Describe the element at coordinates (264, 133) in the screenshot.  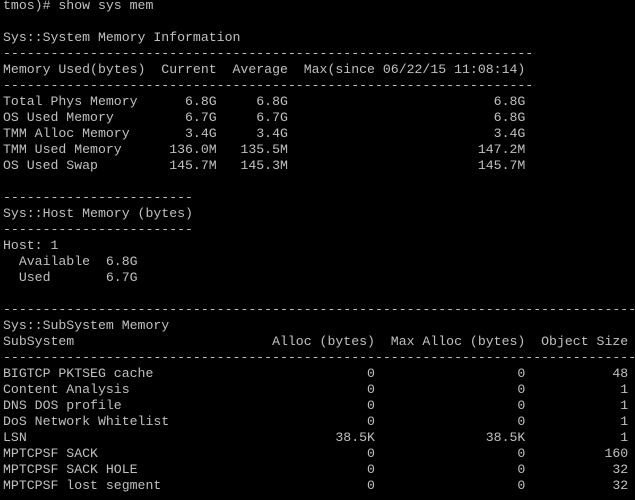
I see `table-row: TMM Alloc Memory 3.4G 3.4G 3.4G` at that location.